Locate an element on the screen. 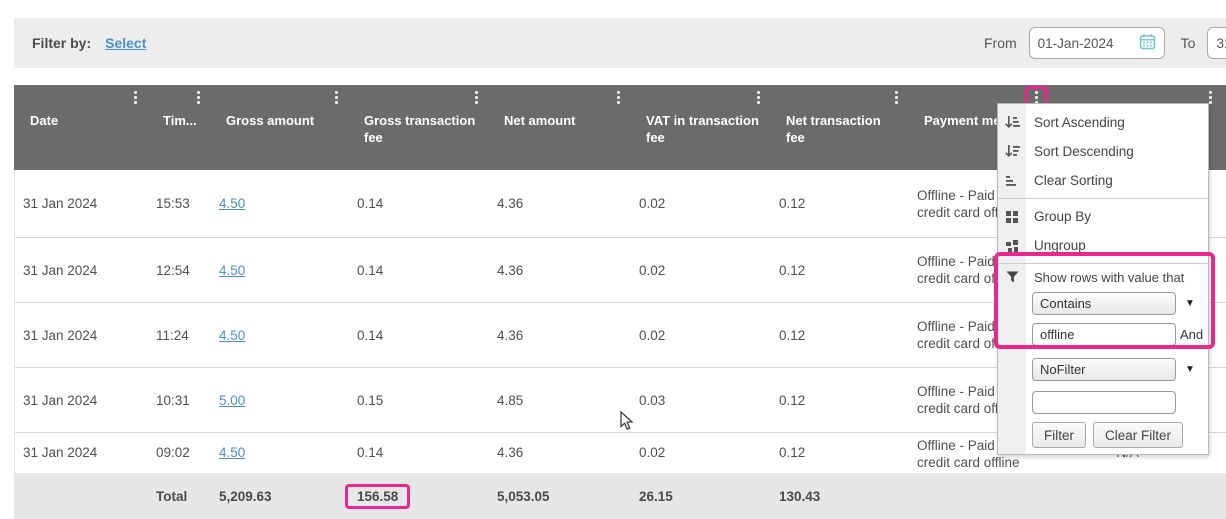  filter-value-2-input is located at coordinates (1104, 402).